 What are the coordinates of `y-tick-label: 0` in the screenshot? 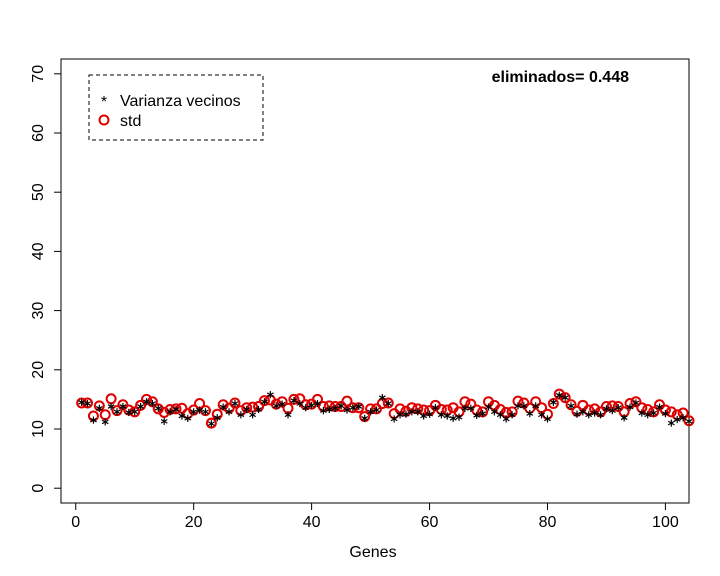 It's located at (38, 488).